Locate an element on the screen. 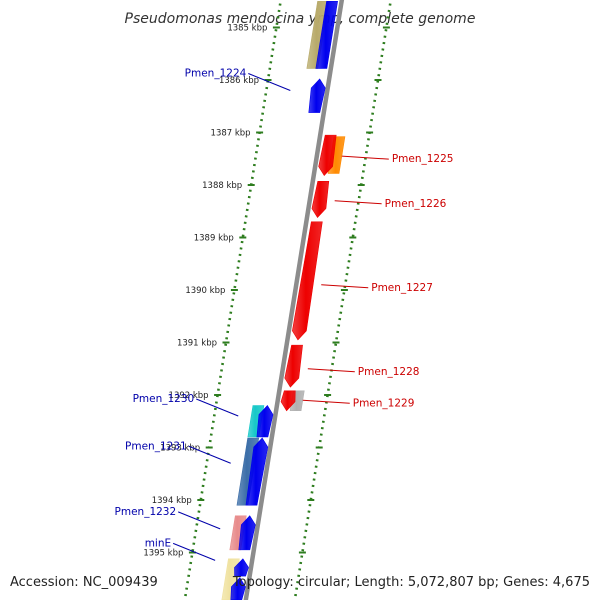 This screenshot has height=600, width=600. kbp-tick-label: 1386 kbp is located at coordinates (239, 81).